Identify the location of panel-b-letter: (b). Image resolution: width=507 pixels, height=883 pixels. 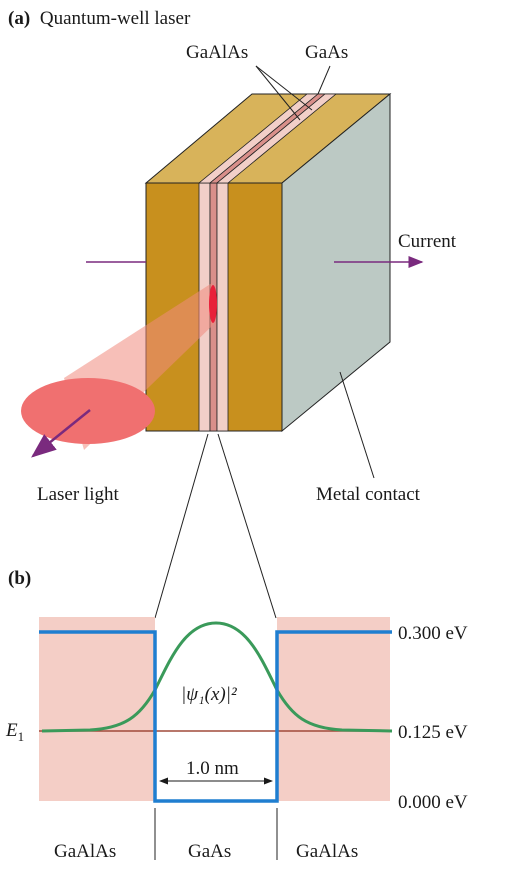
(19, 578).